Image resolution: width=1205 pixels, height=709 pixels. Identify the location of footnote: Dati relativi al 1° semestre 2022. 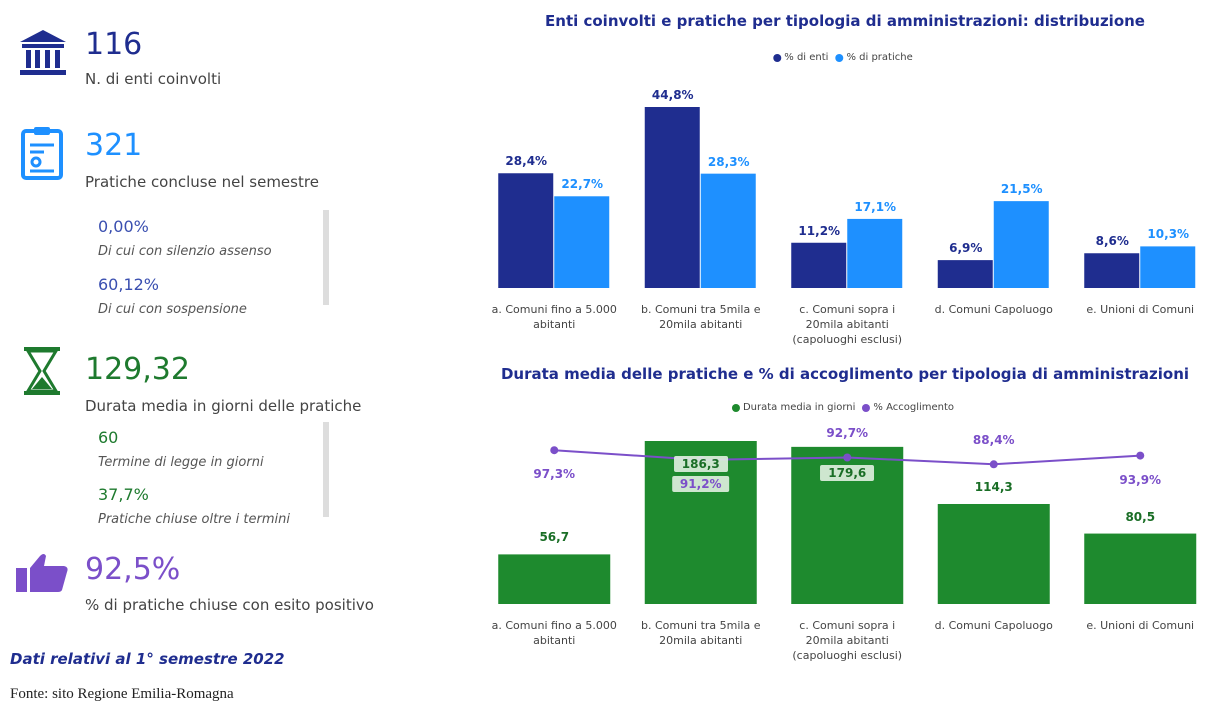
(147, 659).